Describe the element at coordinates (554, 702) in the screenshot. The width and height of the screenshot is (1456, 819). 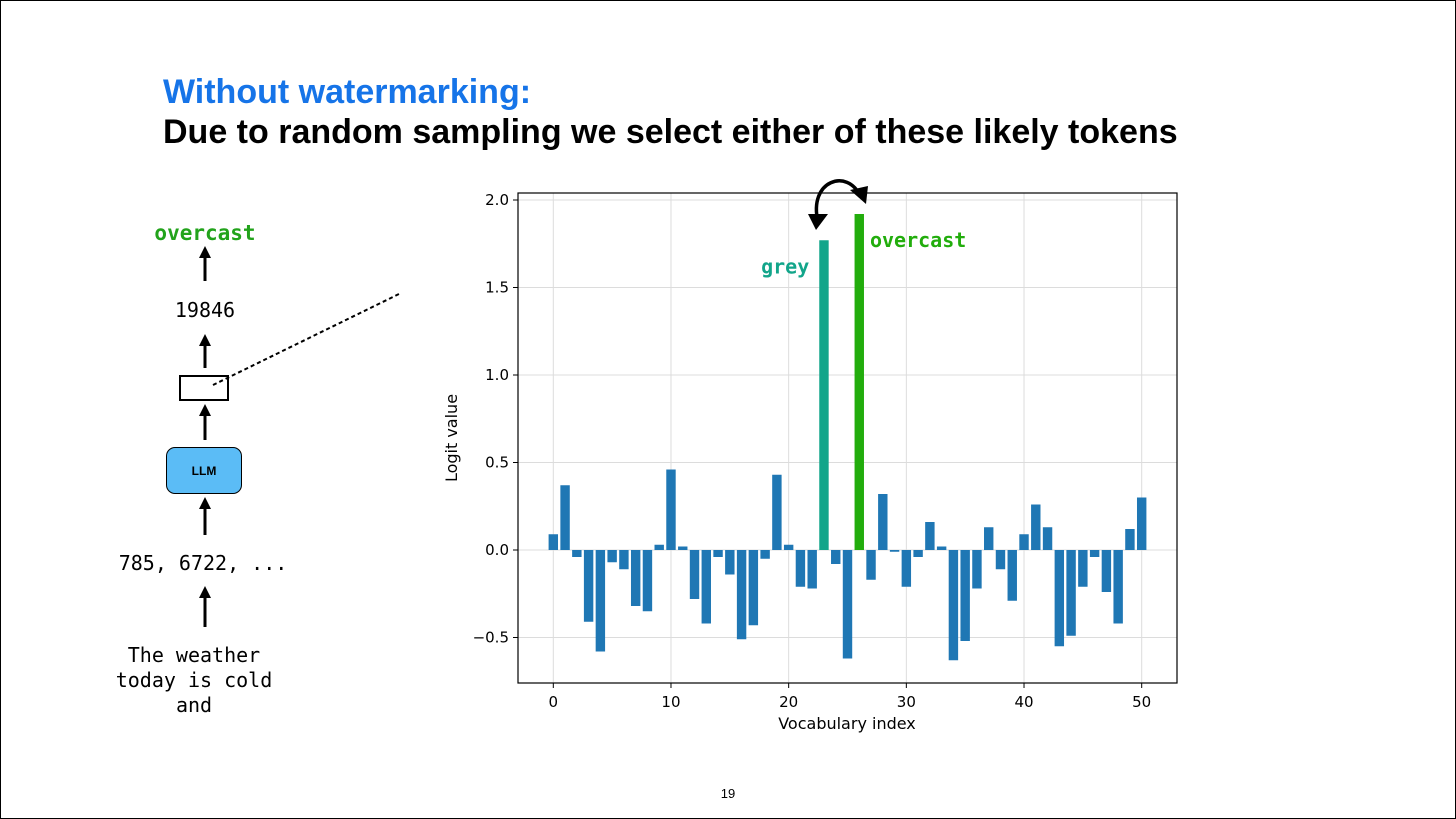
I see `x-tick-label: 0` at that location.